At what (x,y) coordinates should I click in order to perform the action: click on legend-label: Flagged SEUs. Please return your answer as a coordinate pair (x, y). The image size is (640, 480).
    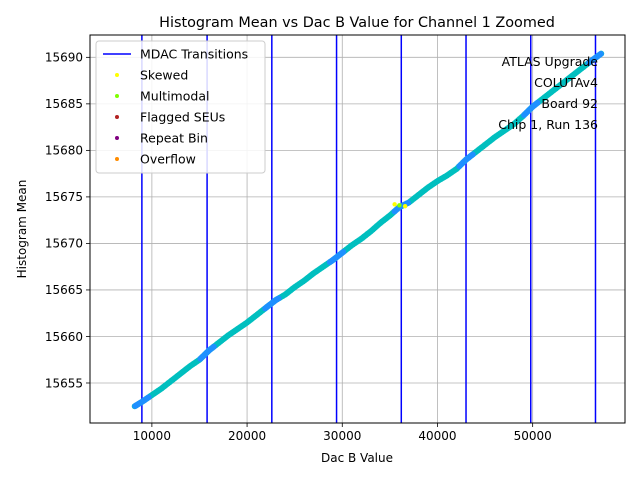
    Looking at the image, I should click on (182, 117).